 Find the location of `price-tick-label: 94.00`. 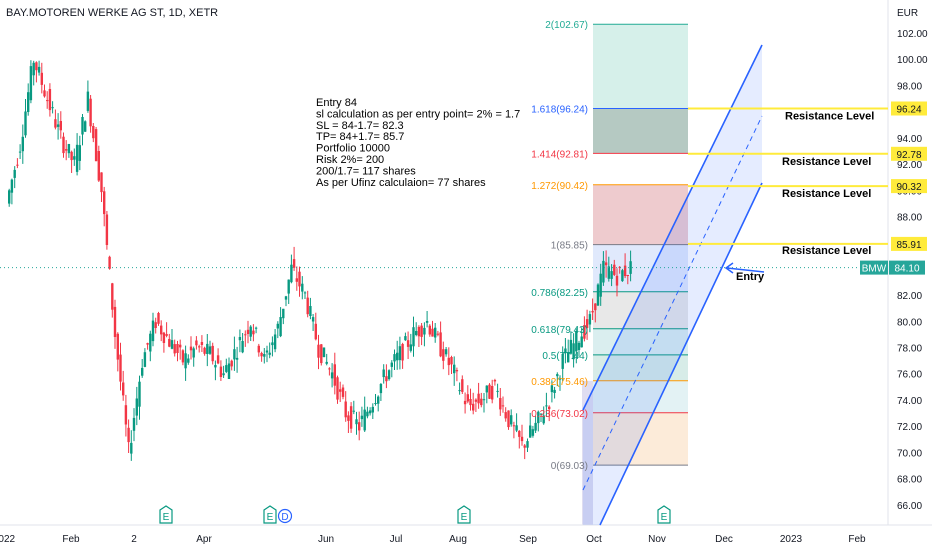

price-tick-label: 94.00 is located at coordinates (909, 139).